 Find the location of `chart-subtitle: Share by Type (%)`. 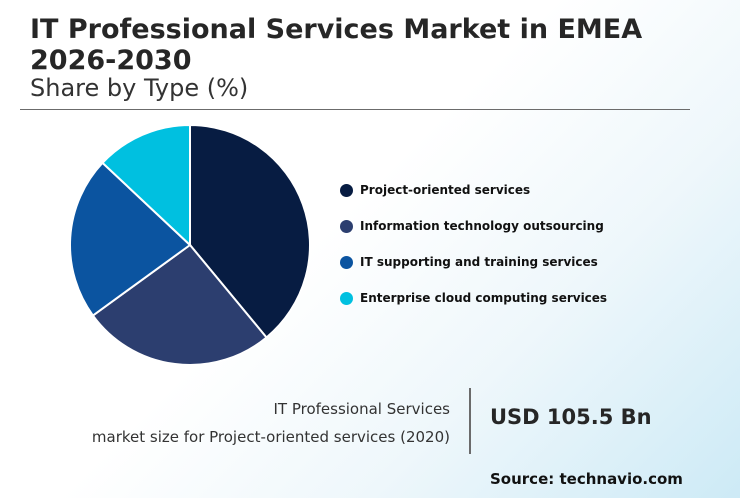

chart-subtitle: Share by Type (%) is located at coordinates (139, 88).